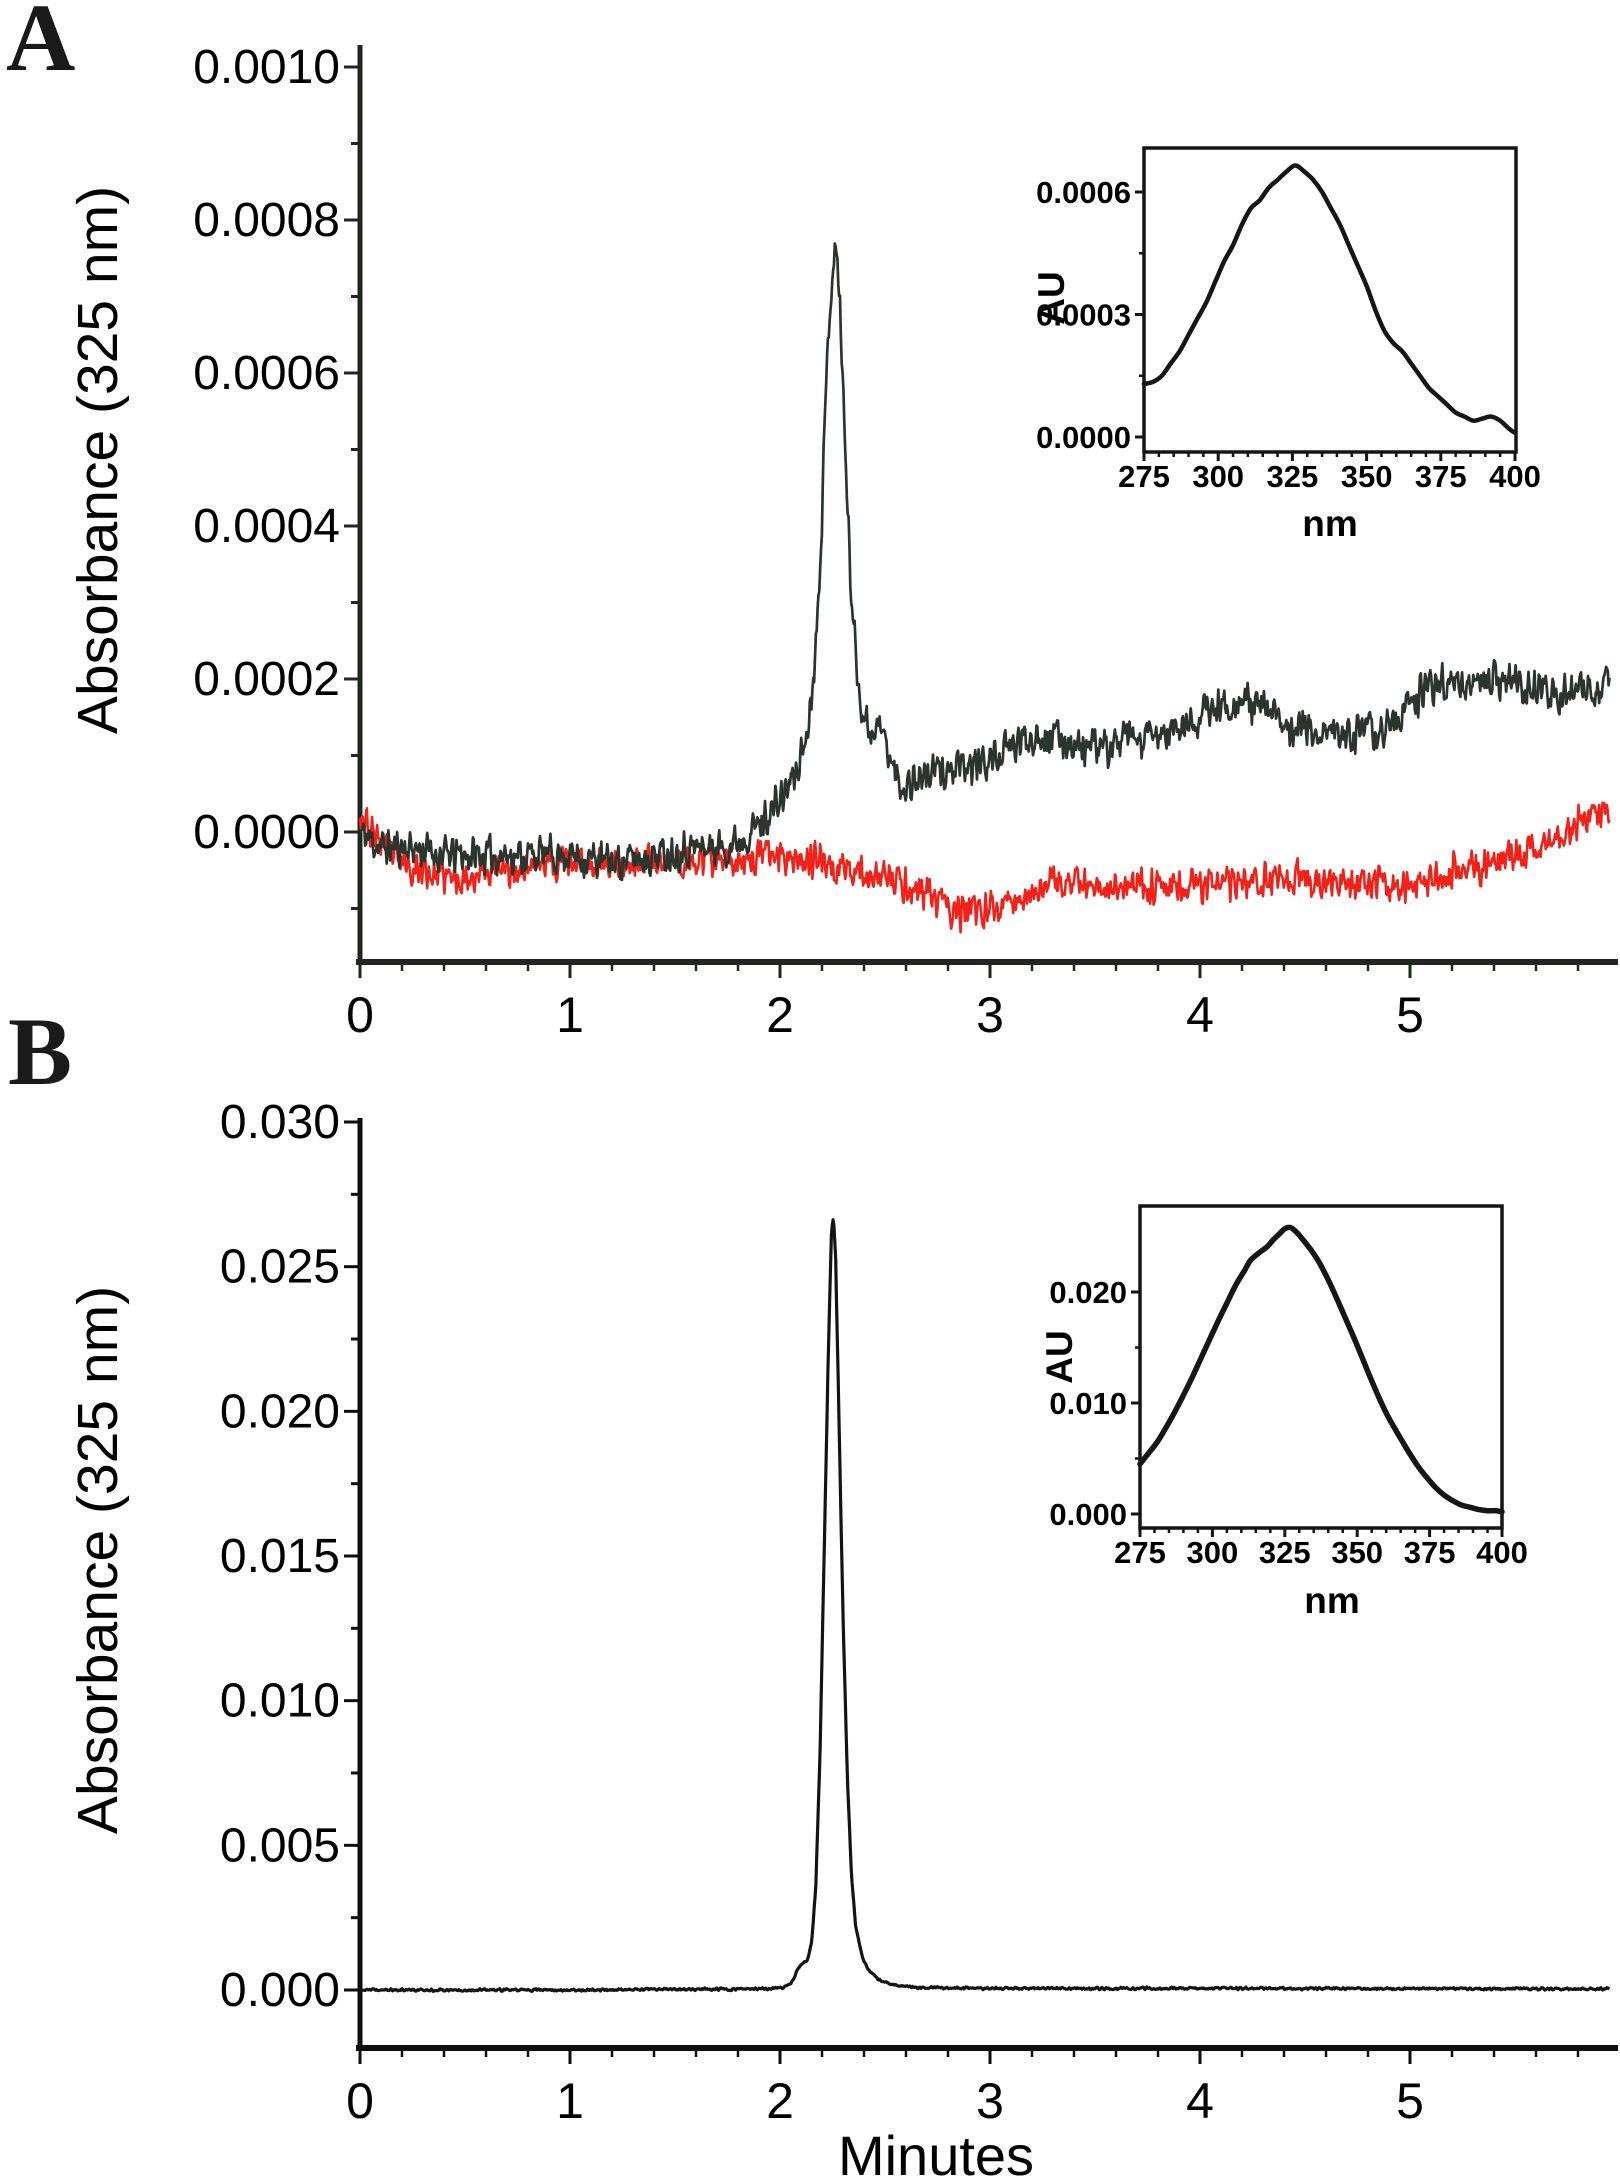 This screenshot has width=1620, height=2183. Describe the element at coordinates (1213, 1552) in the screenshot. I see `panel-b-inset-x-tick-label: 300` at that location.